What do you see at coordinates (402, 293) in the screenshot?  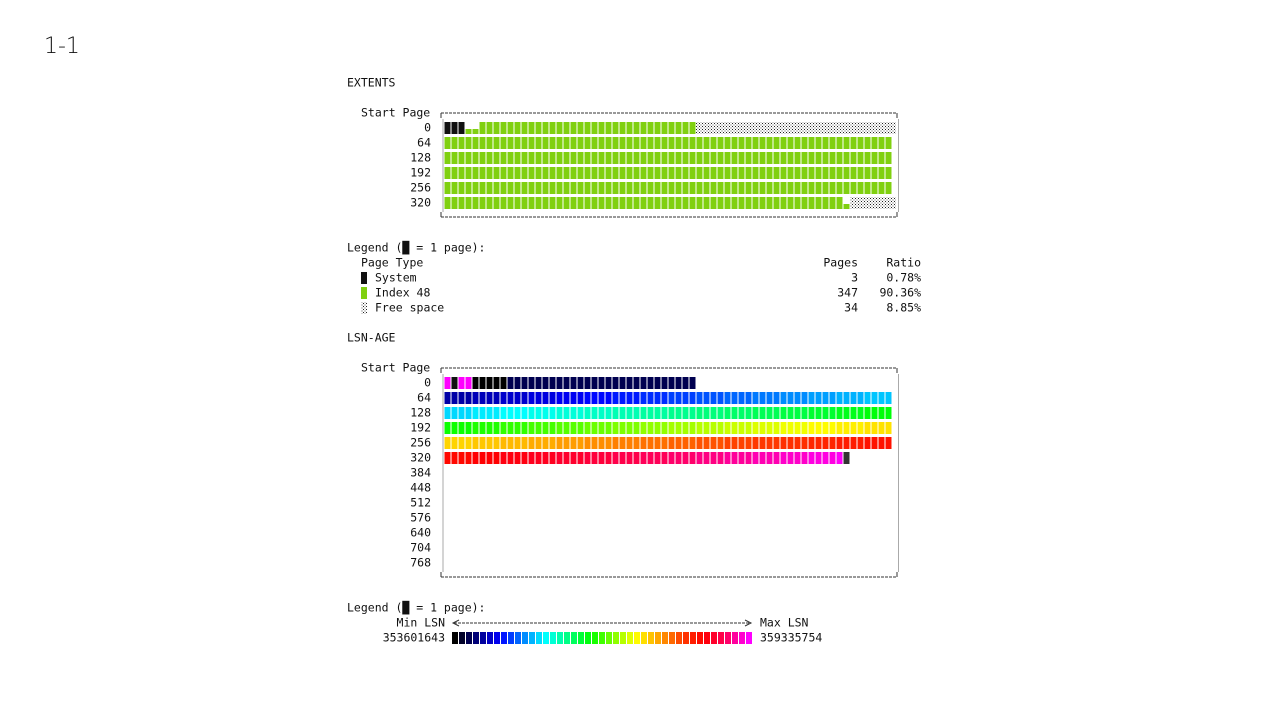 I see `legend-name: Index 48` at bounding box center [402, 293].